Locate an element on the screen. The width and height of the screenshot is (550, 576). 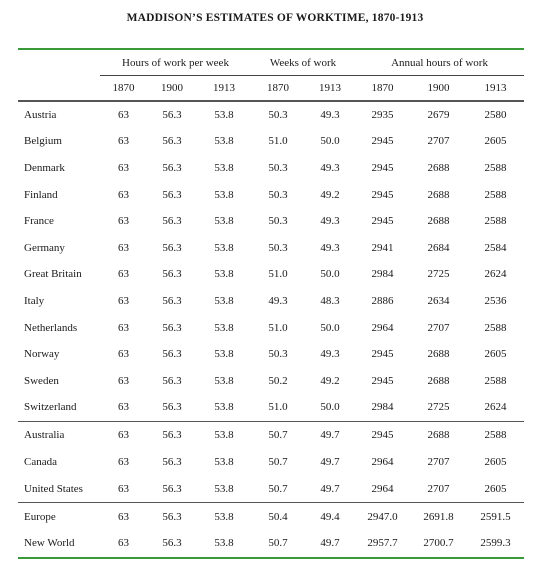
country-name: Sweden is located at coordinates (41, 380).